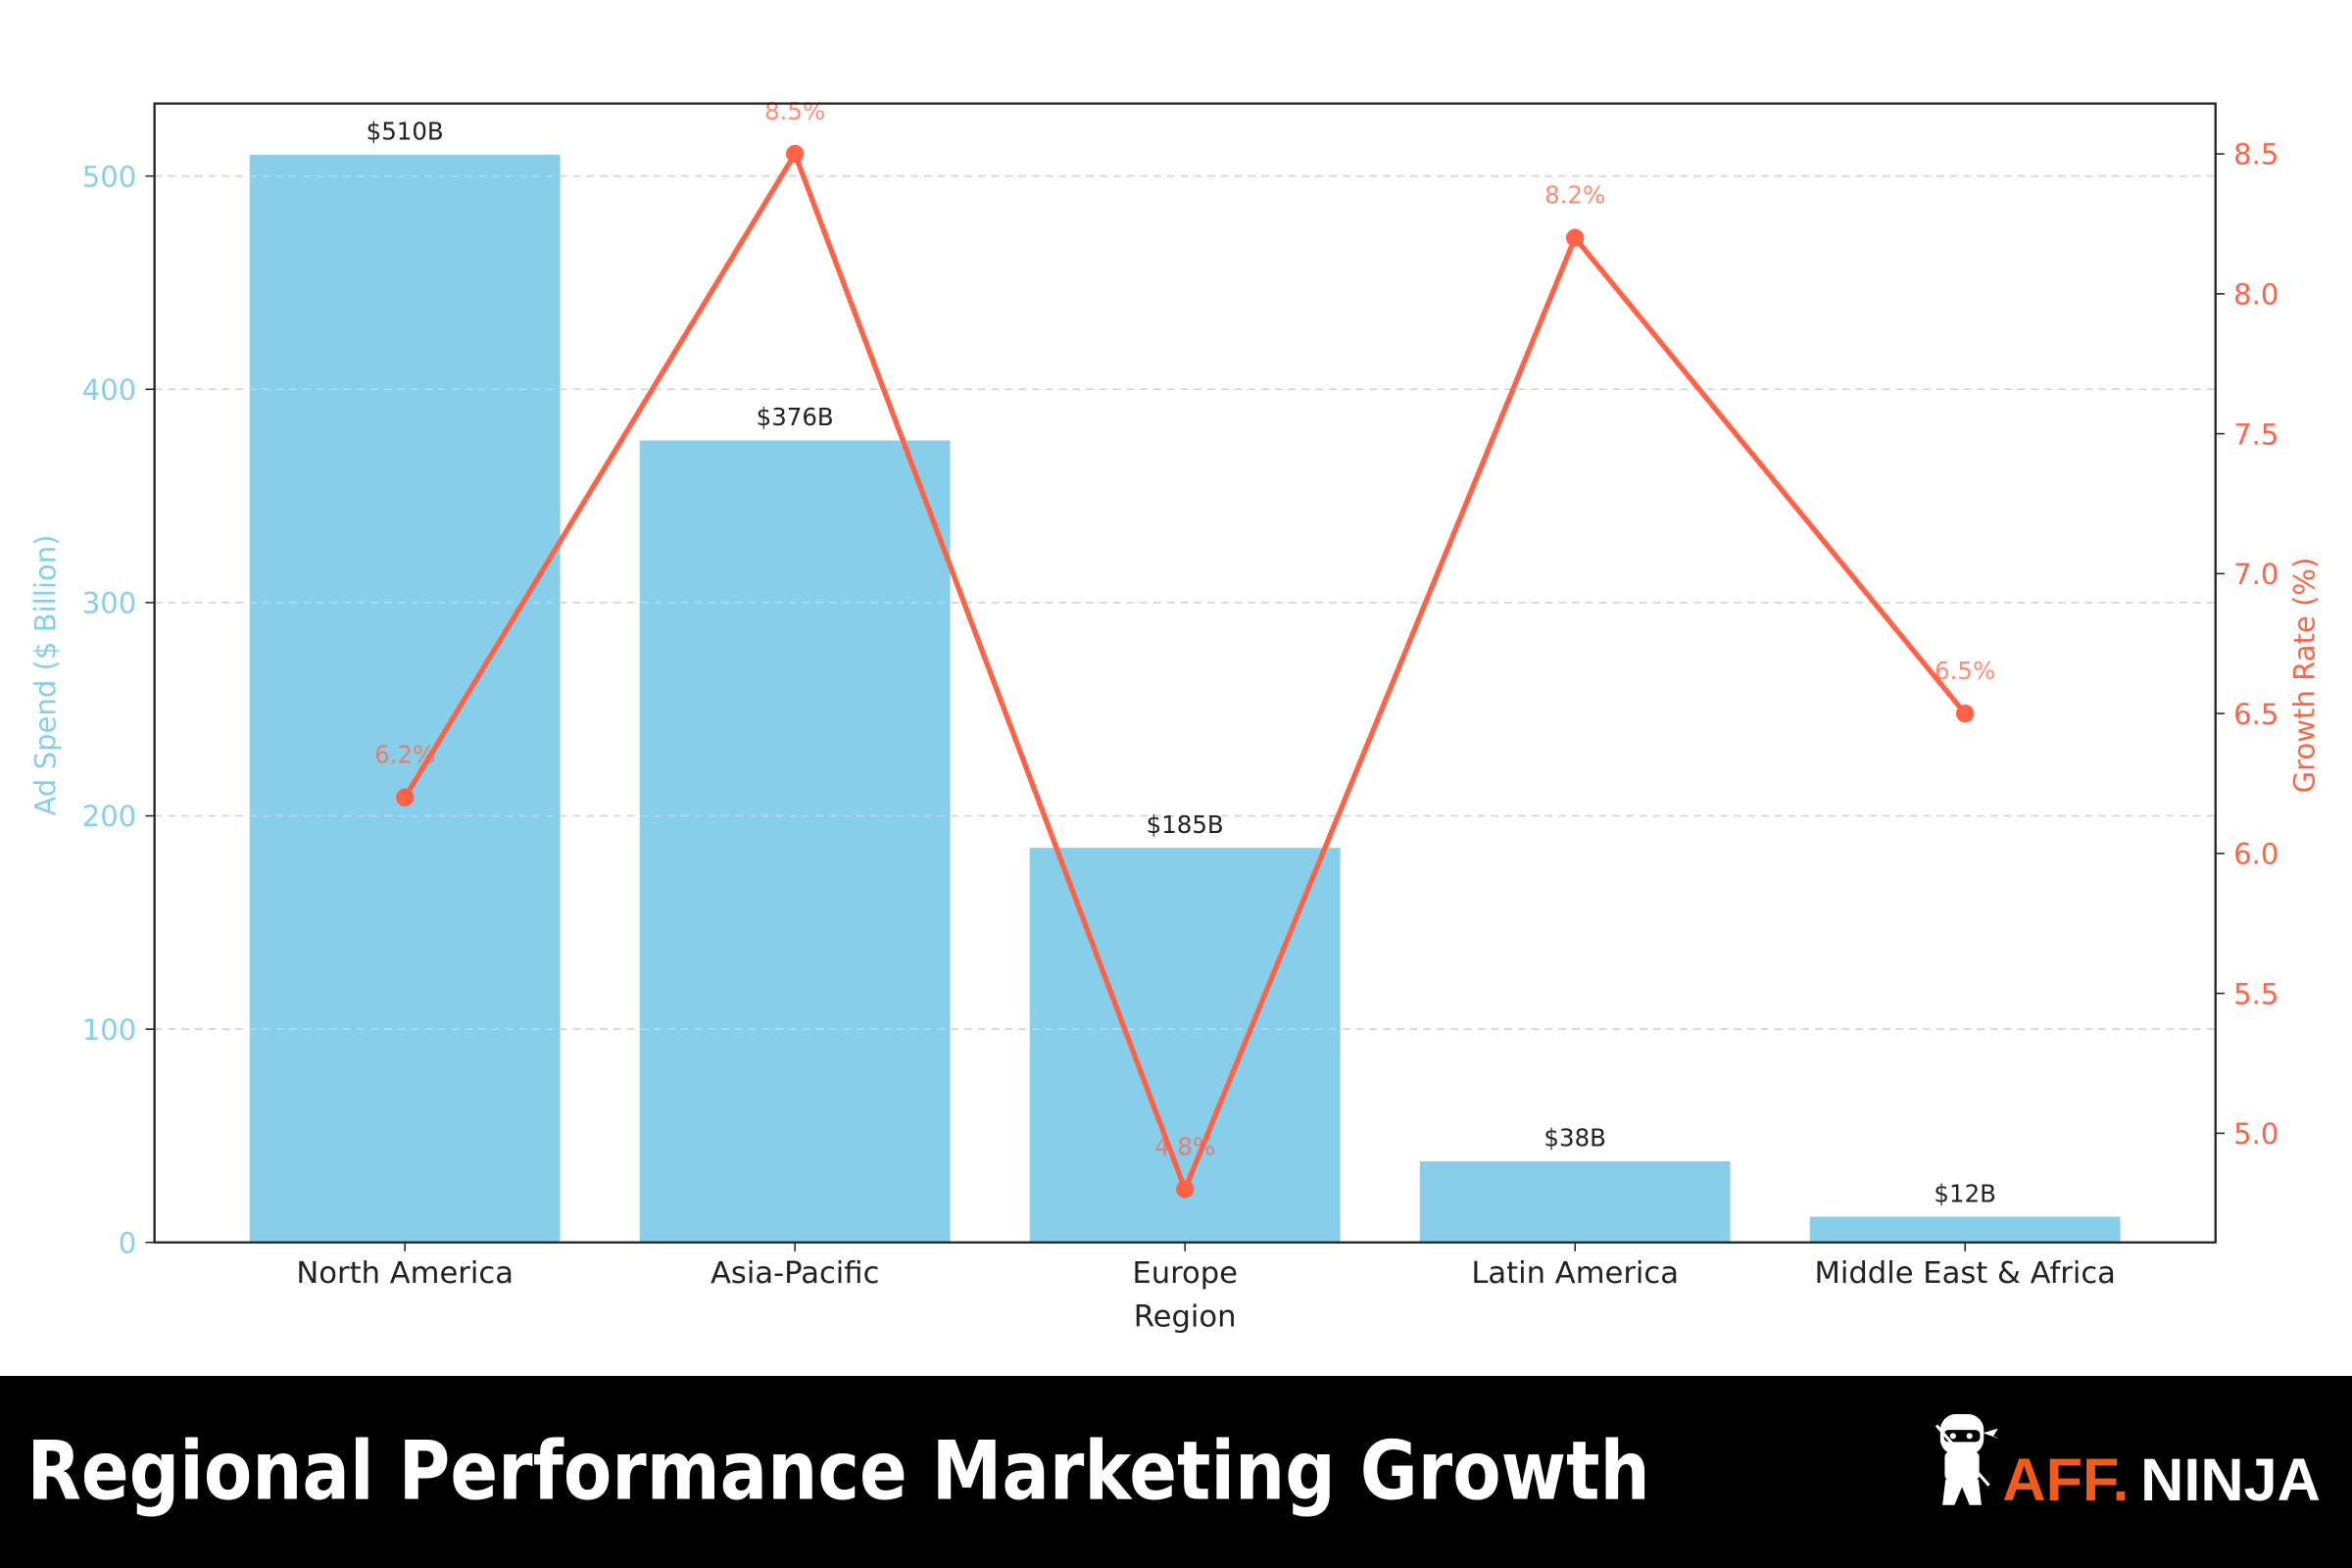  I want to click on right-axis-ticks: 5.0 5.5 6.0 6.5 7.0 7.5 8.0 8.5, so click(2246, 644).